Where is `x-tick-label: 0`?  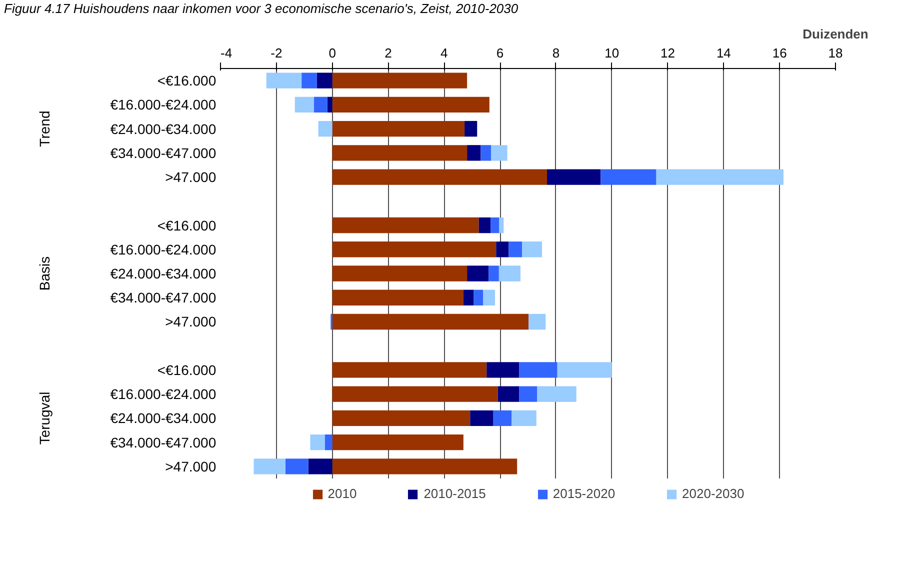
x-tick-label: 0 is located at coordinates (332, 53).